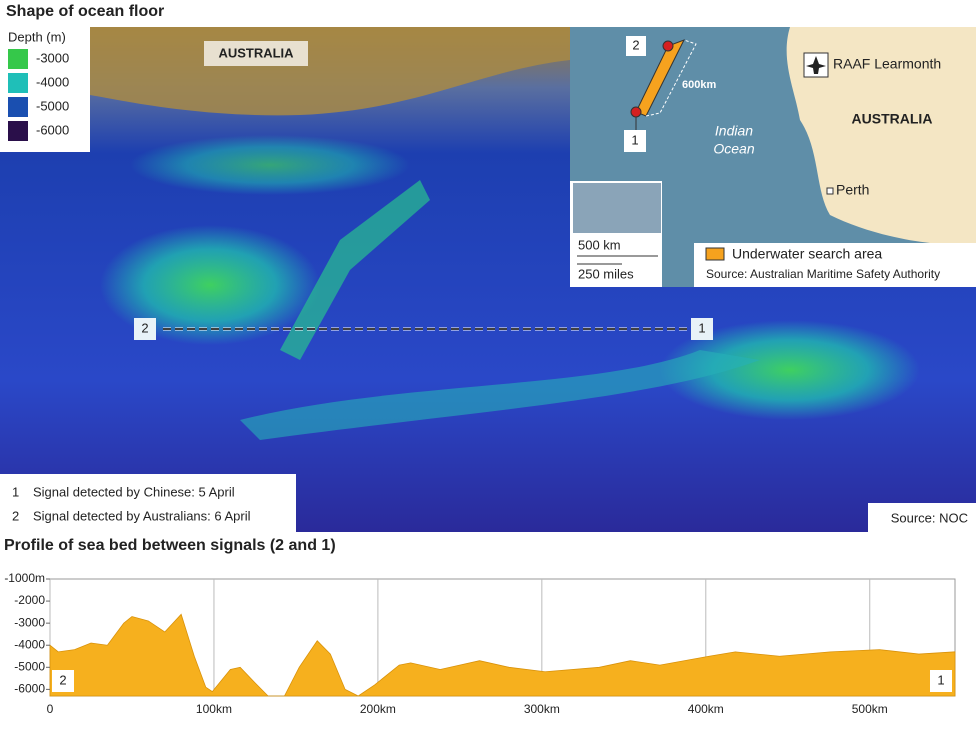 This screenshot has width=976, height=730. I want to click on legend-label: -6000, so click(52, 129).